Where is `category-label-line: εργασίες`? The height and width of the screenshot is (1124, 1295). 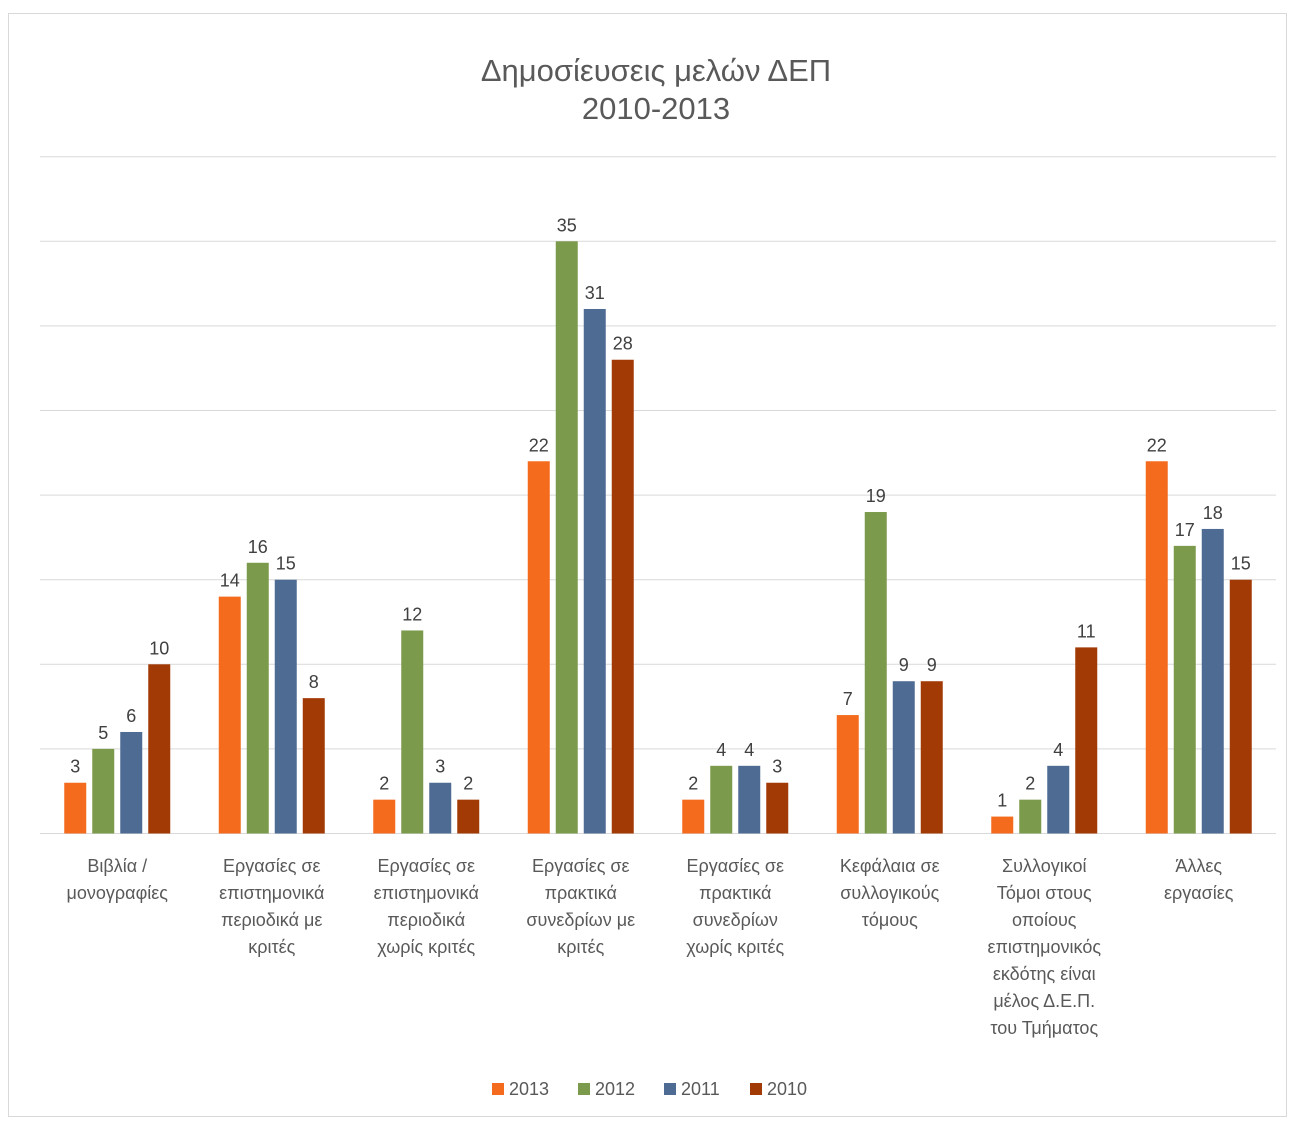
category-label-line: εργασίες is located at coordinates (1199, 893).